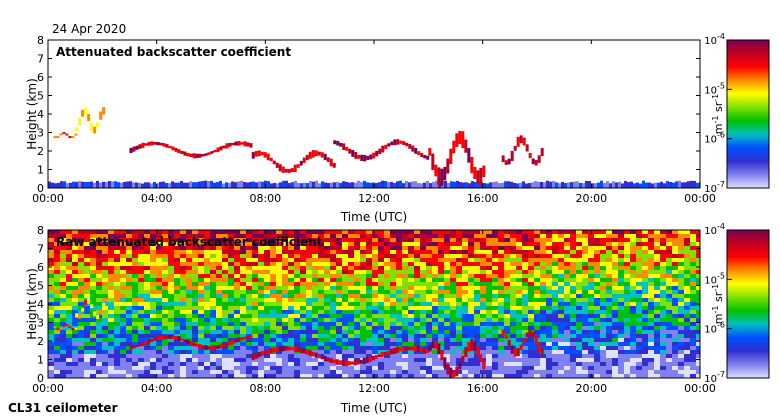  What do you see at coordinates (737, 113) in the screenshot?
I see `top-colorbar: 10⁻⁴ 10⁻⁵ 10⁻⁶ 10⁻⁷ m-1 sr-1` at bounding box center [737, 113].